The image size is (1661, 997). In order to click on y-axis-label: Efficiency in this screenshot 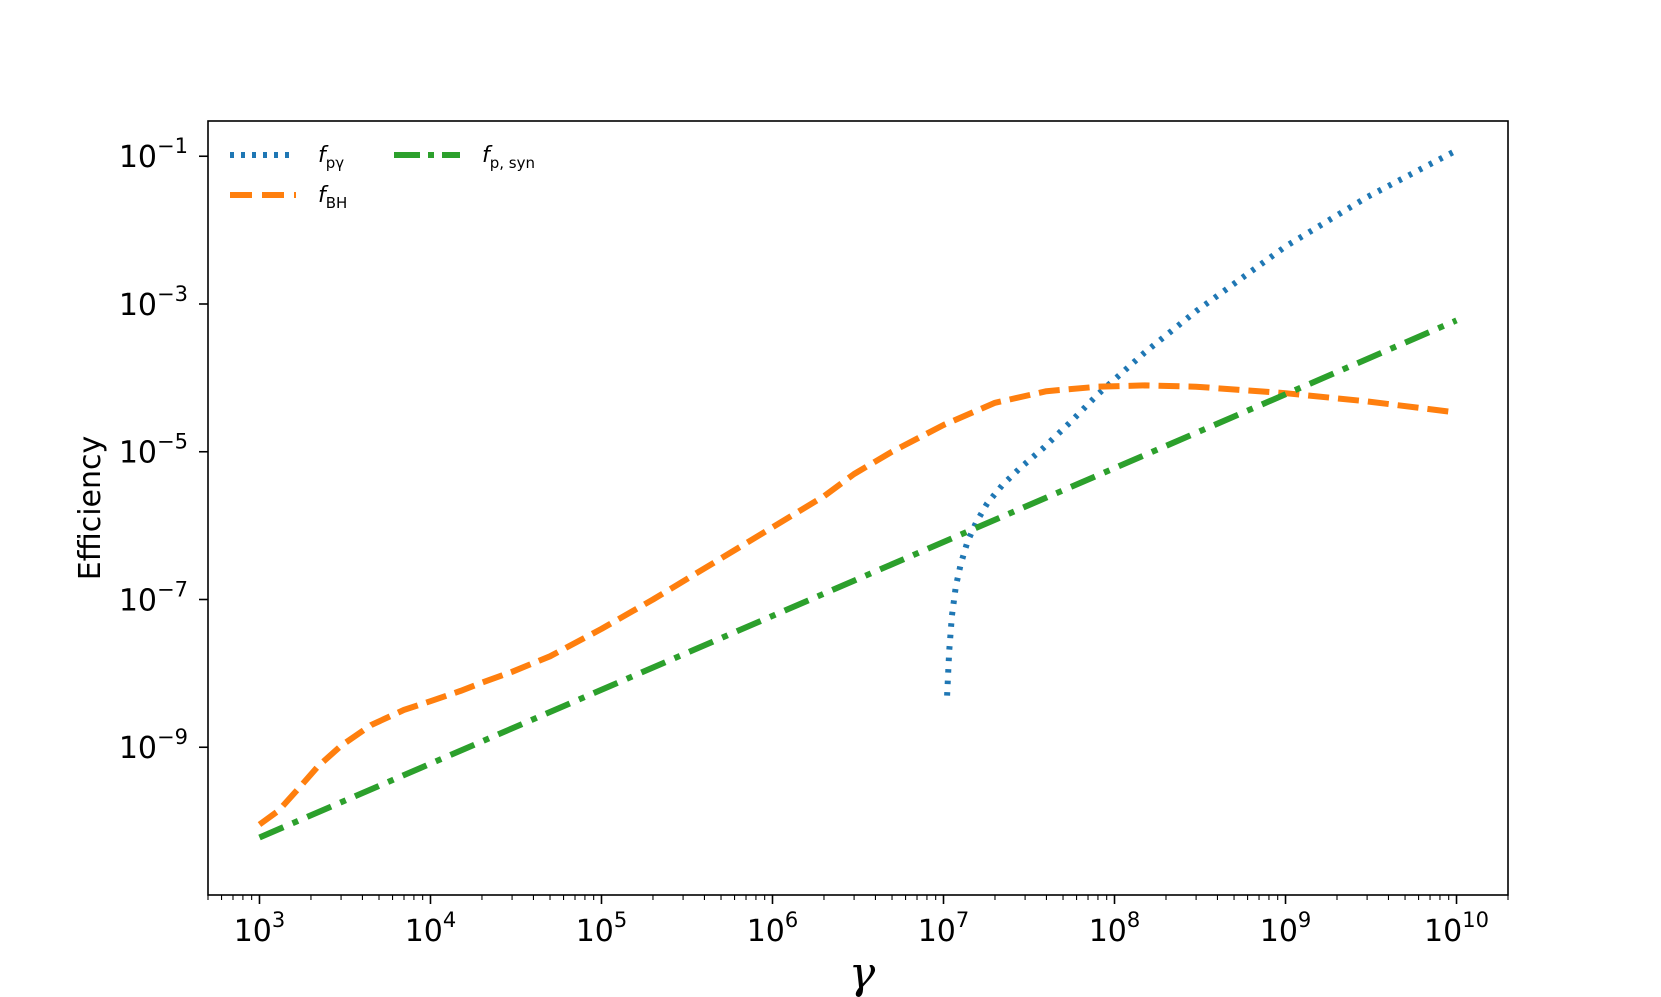, I will do `click(90, 508)`.